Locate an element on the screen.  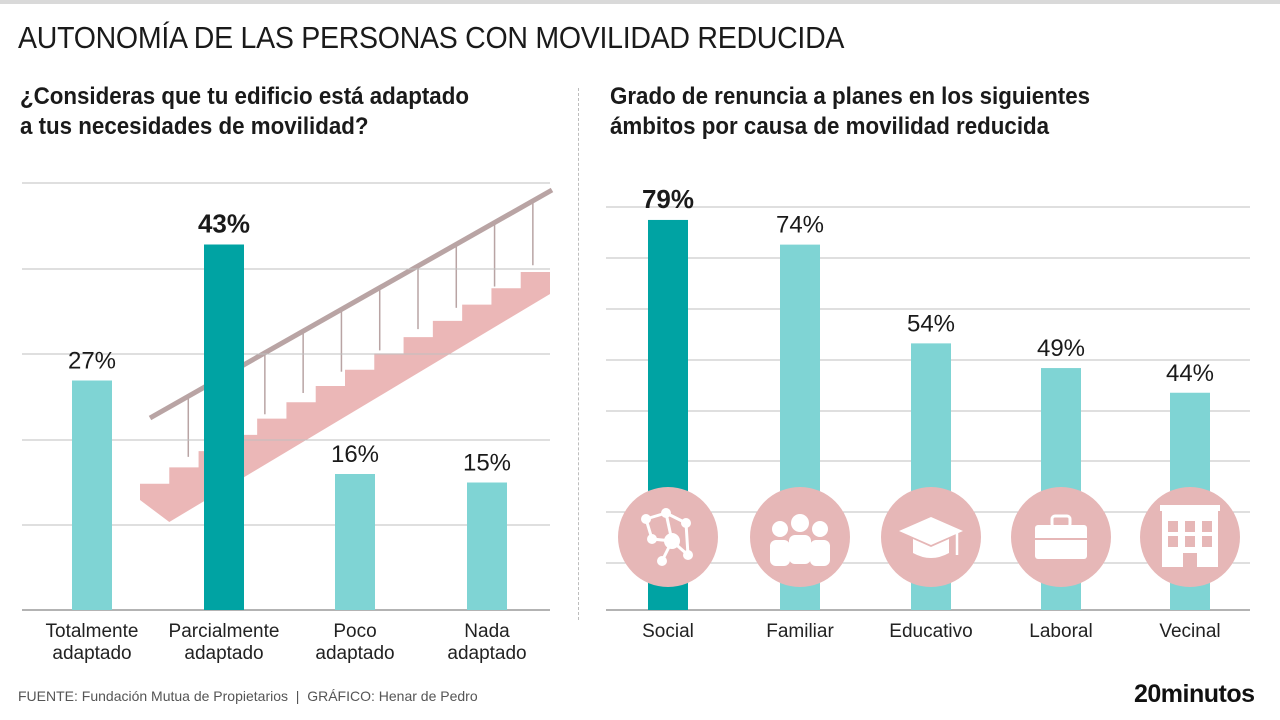
data-label-0: 79% is located at coordinates (668, 199).